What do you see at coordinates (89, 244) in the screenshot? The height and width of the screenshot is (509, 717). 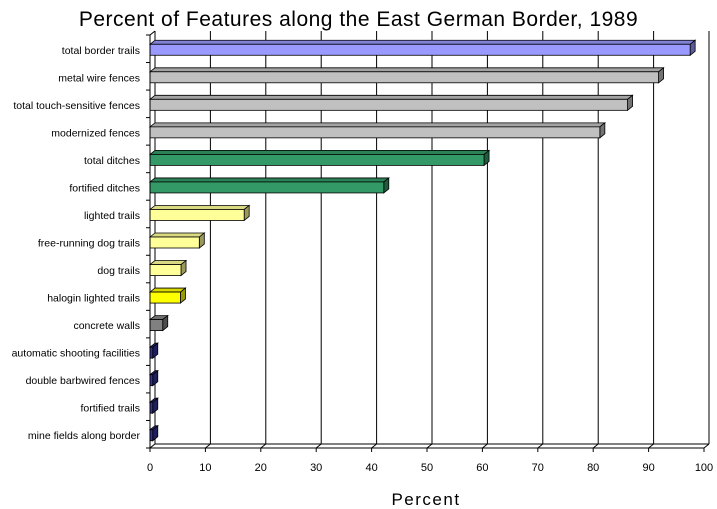 I see `category-label: free-running dog trails` at bounding box center [89, 244].